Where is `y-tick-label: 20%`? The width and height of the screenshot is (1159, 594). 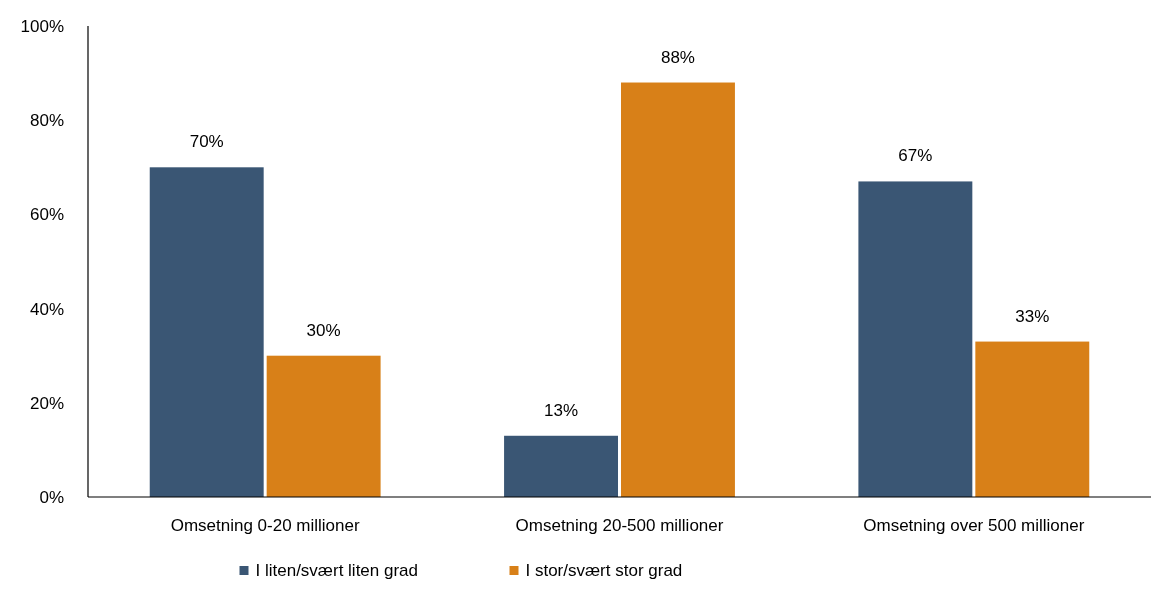 y-tick-label: 20% is located at coordinates (46, 403).